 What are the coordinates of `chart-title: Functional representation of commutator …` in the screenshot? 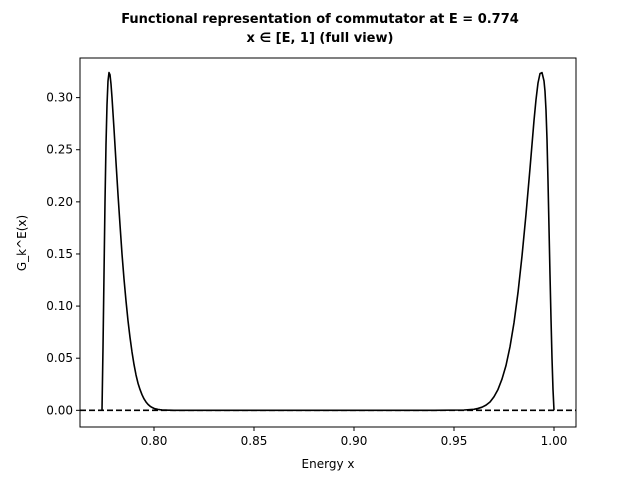 It's located at (320, 19).